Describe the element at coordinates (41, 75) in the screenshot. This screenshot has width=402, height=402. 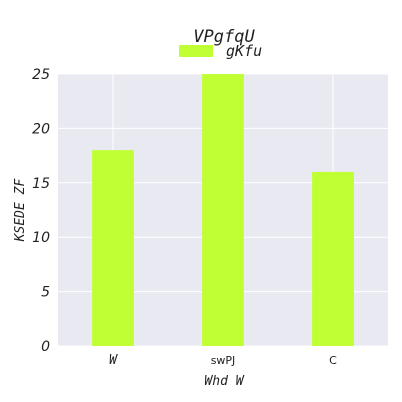
I see `y-tick-label-5: 25` at that location.